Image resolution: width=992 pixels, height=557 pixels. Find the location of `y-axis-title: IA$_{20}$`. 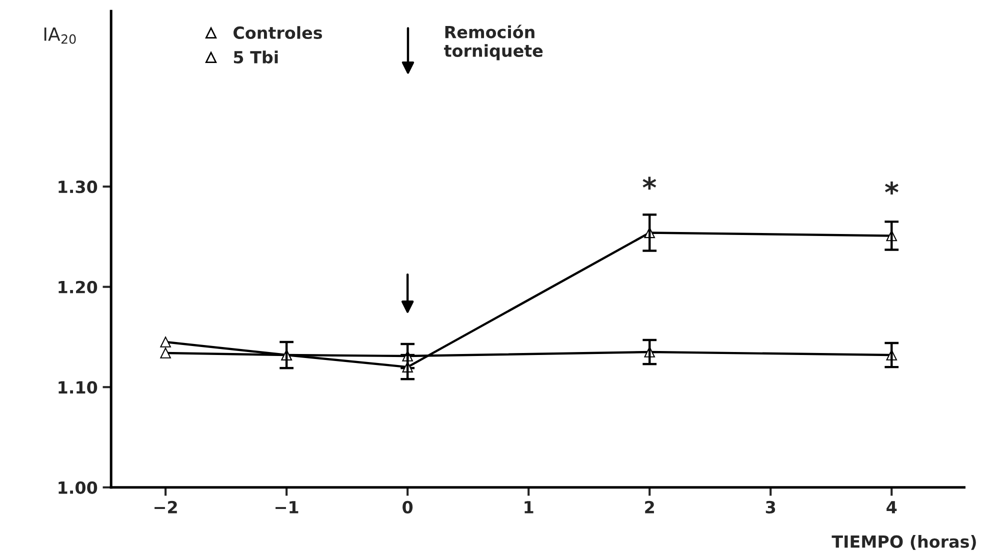

y-axis-title: IA$_{20}$ is located at coordinates (60, 36).